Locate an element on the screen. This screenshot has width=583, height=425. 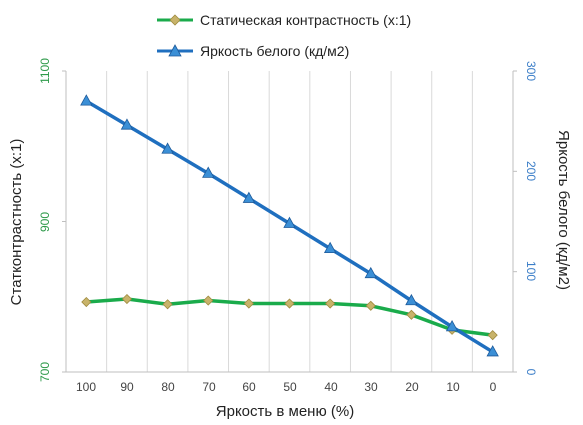
legend-triangle-marker is located at coordinates (175, 50).